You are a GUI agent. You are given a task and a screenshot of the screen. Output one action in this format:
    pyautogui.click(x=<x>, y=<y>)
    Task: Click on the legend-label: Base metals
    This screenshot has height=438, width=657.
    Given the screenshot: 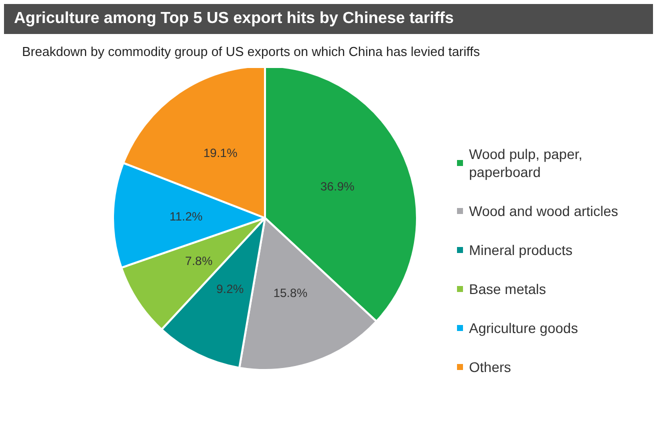 What is the action you would take?
    pyautogui.click(x=507, y=289)
    